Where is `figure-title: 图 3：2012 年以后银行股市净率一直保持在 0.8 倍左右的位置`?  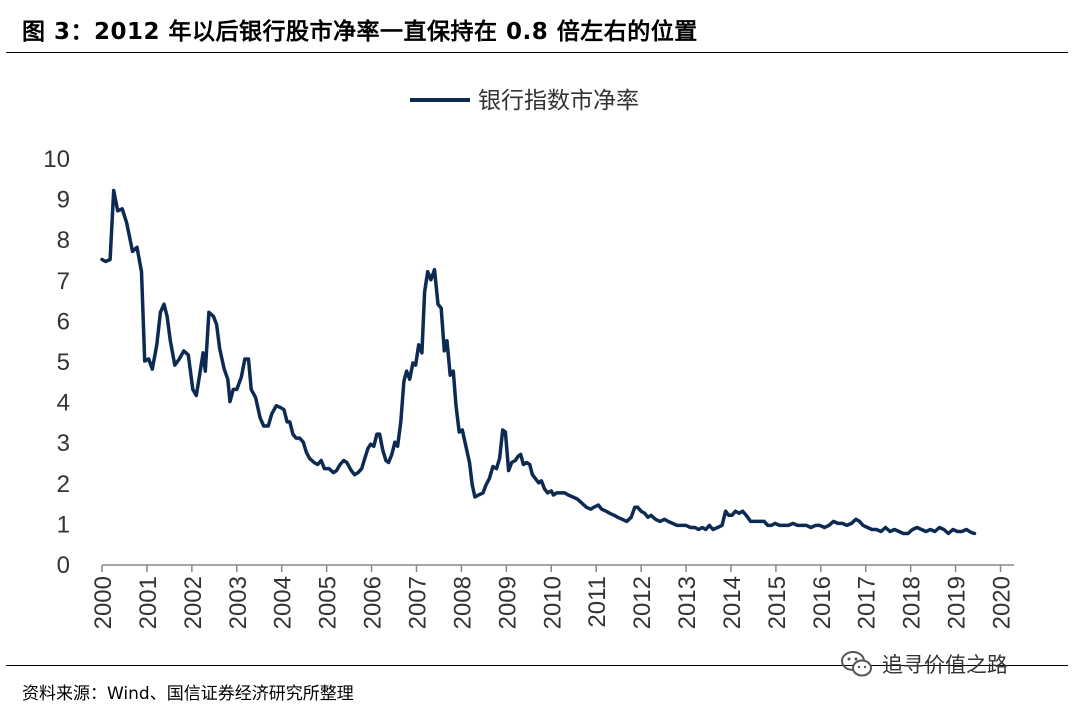 figure-title: 图 3：2012 年以后银行股市净率一直保持在 0.8 倍左右的位置 is located at coordinates (360, 32).